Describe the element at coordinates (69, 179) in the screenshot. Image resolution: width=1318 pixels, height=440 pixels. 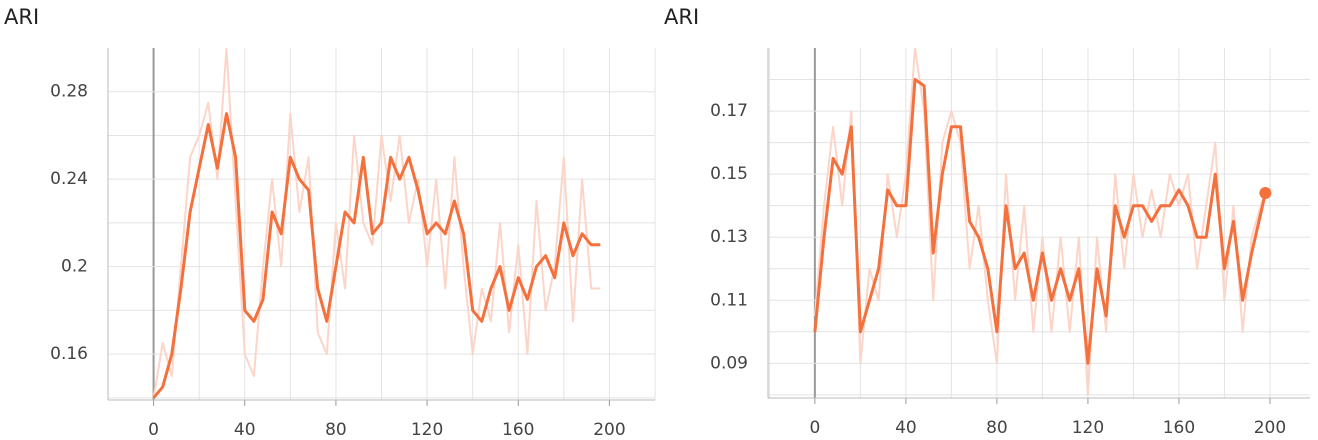
I see `y-tick-label: 0.24` at that location.